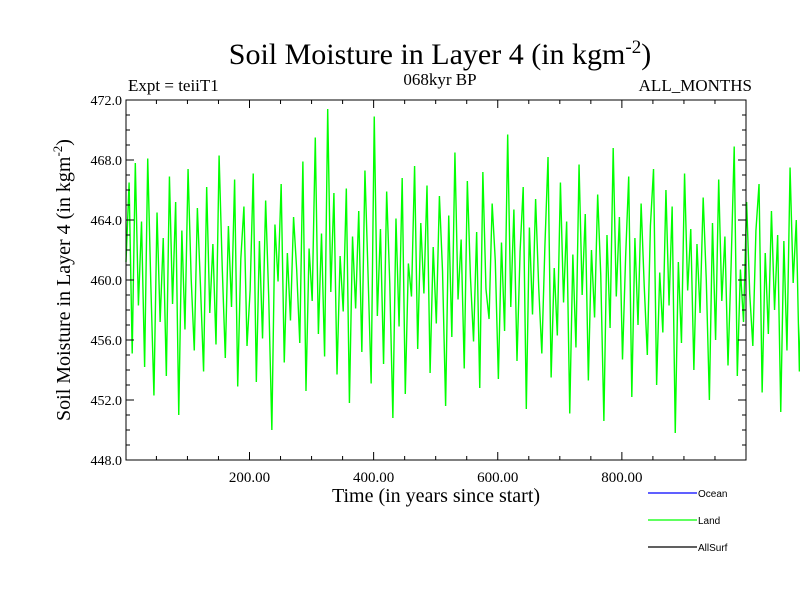 Image resolution: width=800 pixels, height=600 pixels. Describe the element at coordinates (440, 79) in the screenshot. I see `period-label: 068kyr BP` at that location.